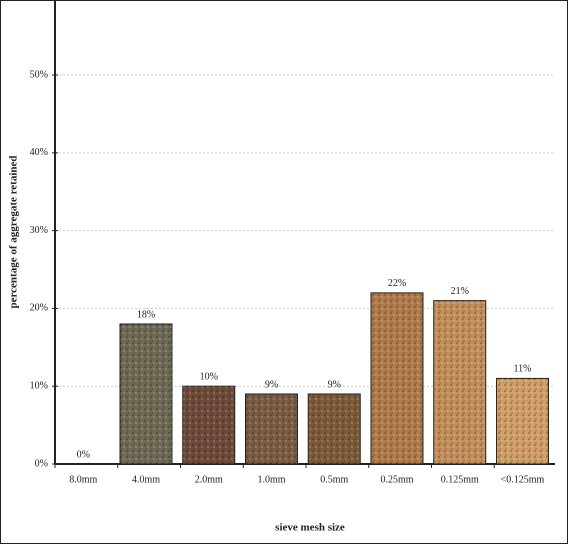 This screenshot has height=544, width=568. I want to click on value-label: 21%, so click(460, 291).